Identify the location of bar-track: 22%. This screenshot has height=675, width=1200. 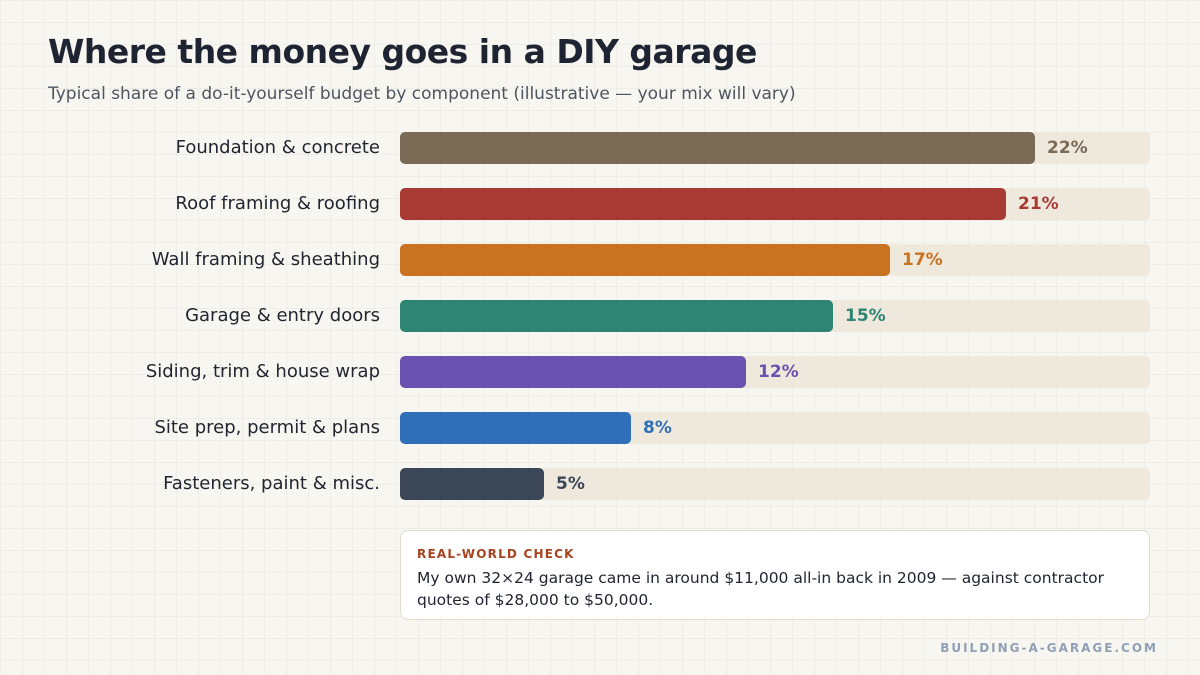
(775, 148).